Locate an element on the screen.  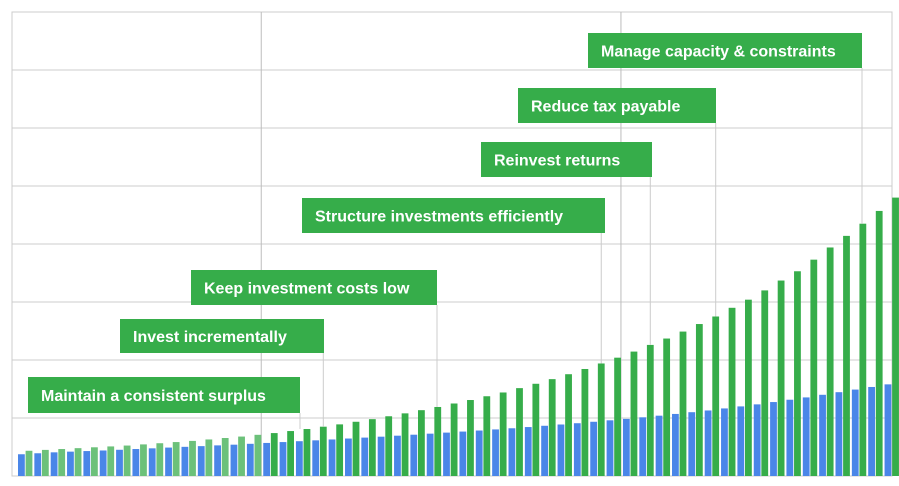
annotation-label: Structure investments efficiently is located at coordinates (439, 217).